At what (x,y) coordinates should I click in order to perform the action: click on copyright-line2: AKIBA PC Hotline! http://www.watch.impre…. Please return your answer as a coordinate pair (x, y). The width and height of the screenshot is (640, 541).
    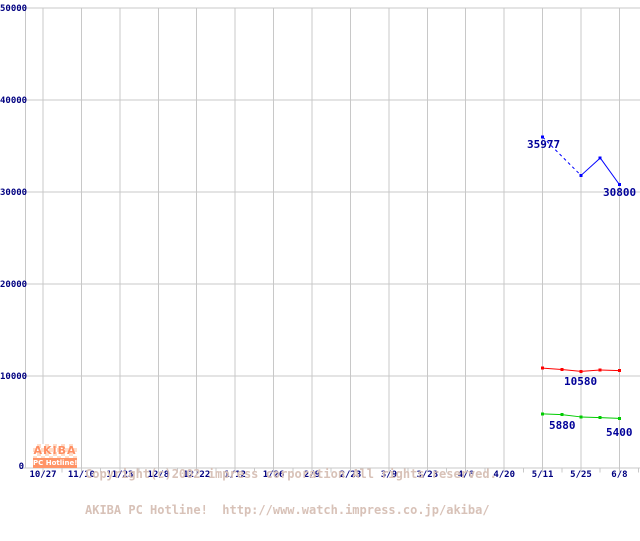
    Looking at the image, I should click on (287, 510).